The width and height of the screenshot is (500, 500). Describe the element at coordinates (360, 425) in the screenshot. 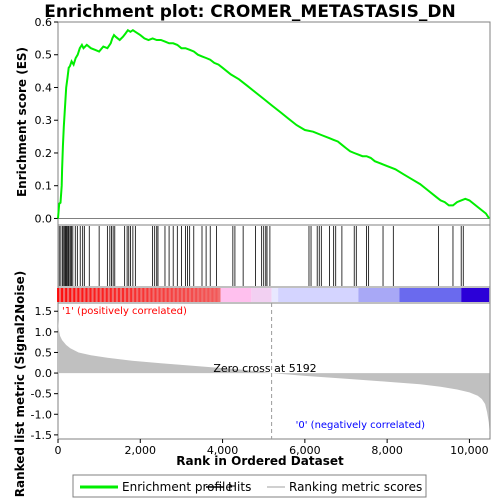

I see `negative-correlation-label: '0' (negatively correlated)` at that location.